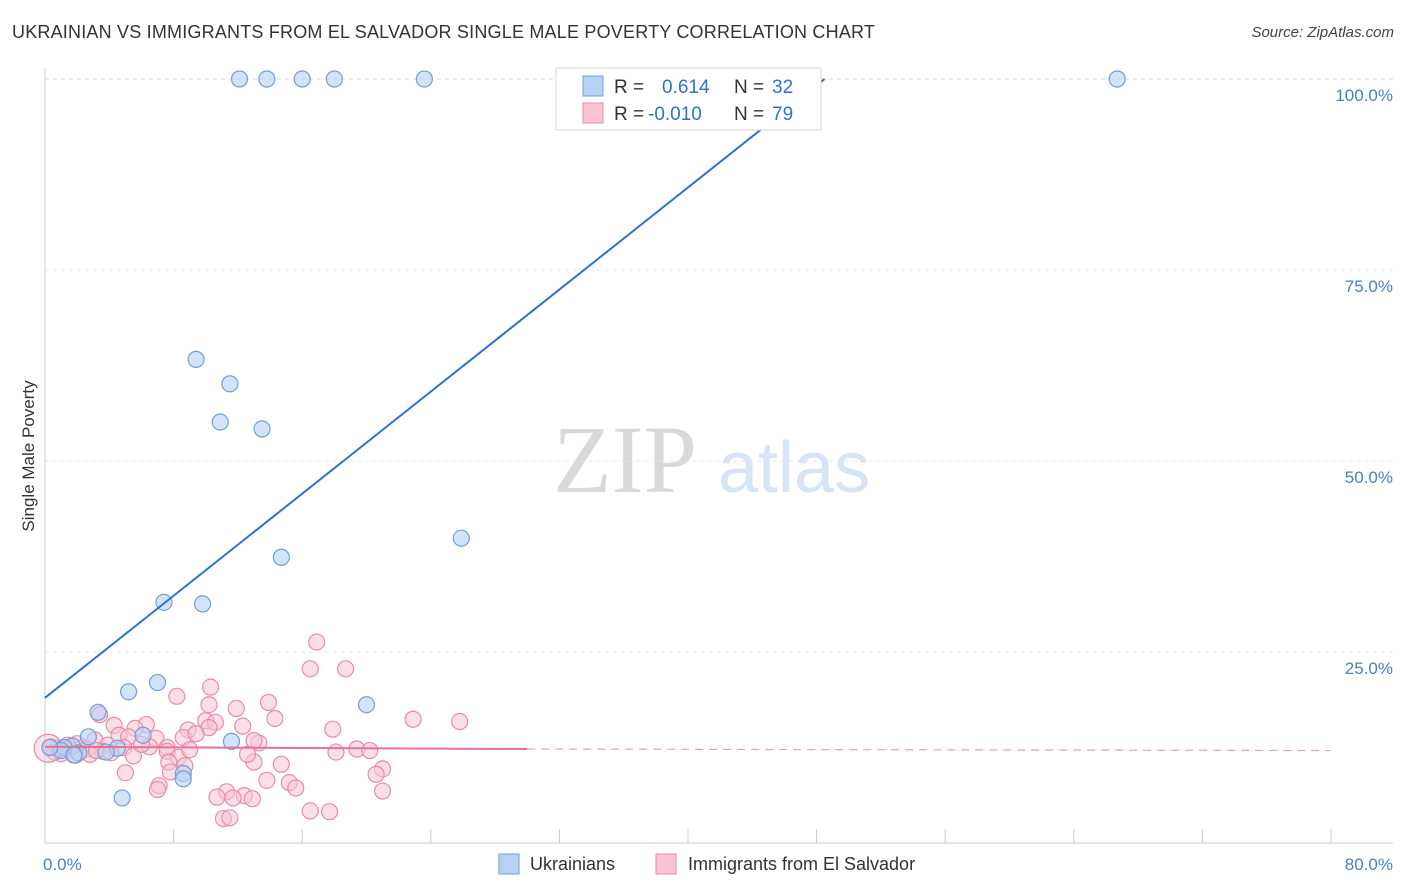 The width and height of the screenshot is (1406, 892). I want to click on y-tick-label: 25.0%, so click(1369, 668).